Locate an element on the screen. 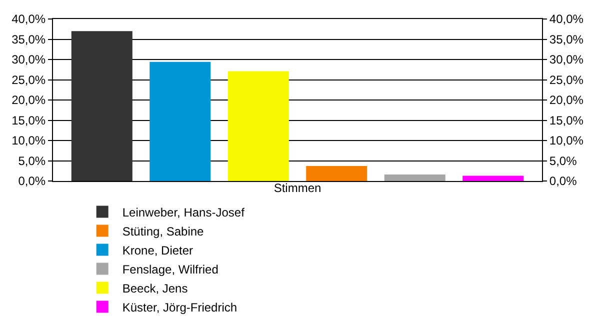  y2-tick-label: 40,0% is located at coordinates (566, 19).